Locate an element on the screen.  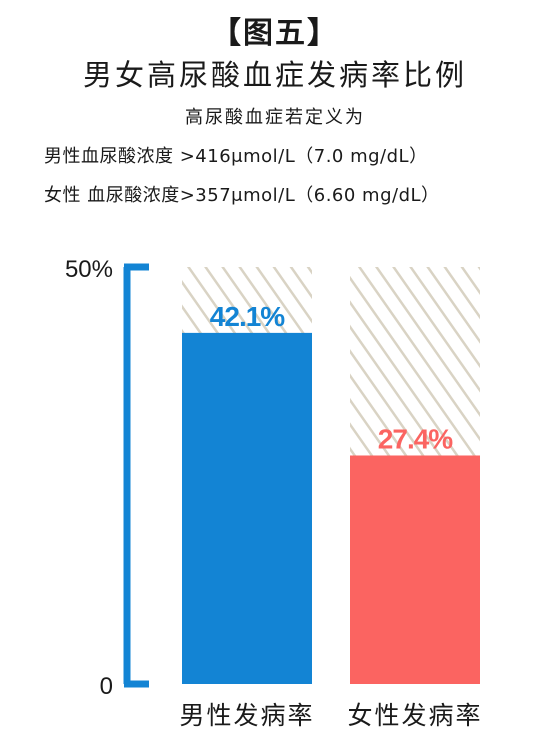
bar-value-label: 42.1% is located at coordinates (247, 316).